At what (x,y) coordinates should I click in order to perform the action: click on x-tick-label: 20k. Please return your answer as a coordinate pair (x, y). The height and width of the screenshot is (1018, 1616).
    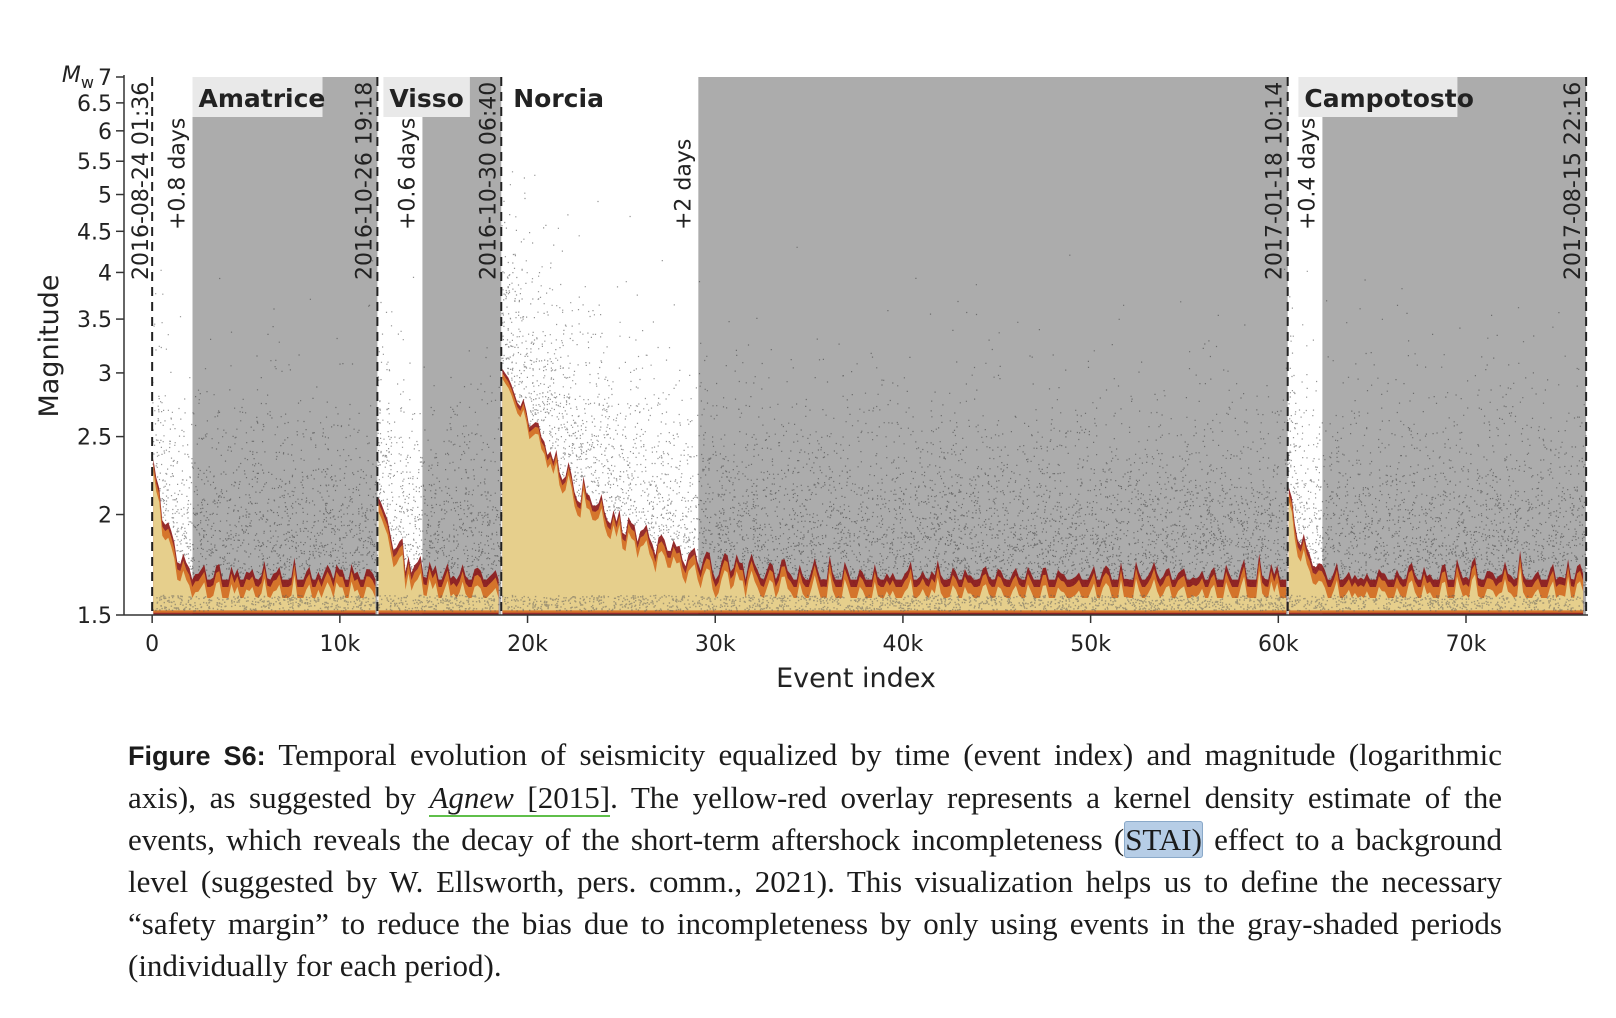
    Looking at the image, I should click on (527, 644).